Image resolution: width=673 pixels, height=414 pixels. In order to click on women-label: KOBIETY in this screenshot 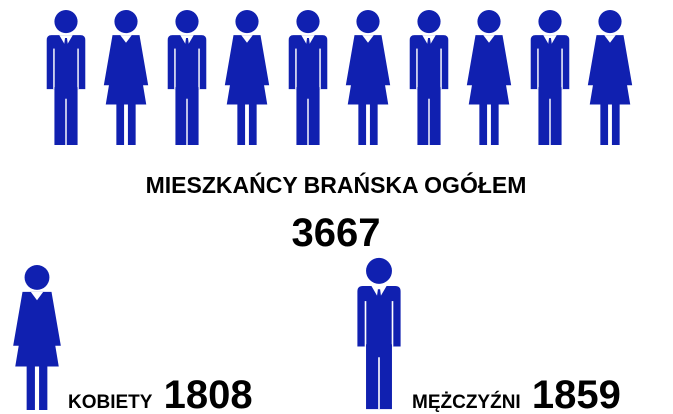, I will do `click(110, 402)`.